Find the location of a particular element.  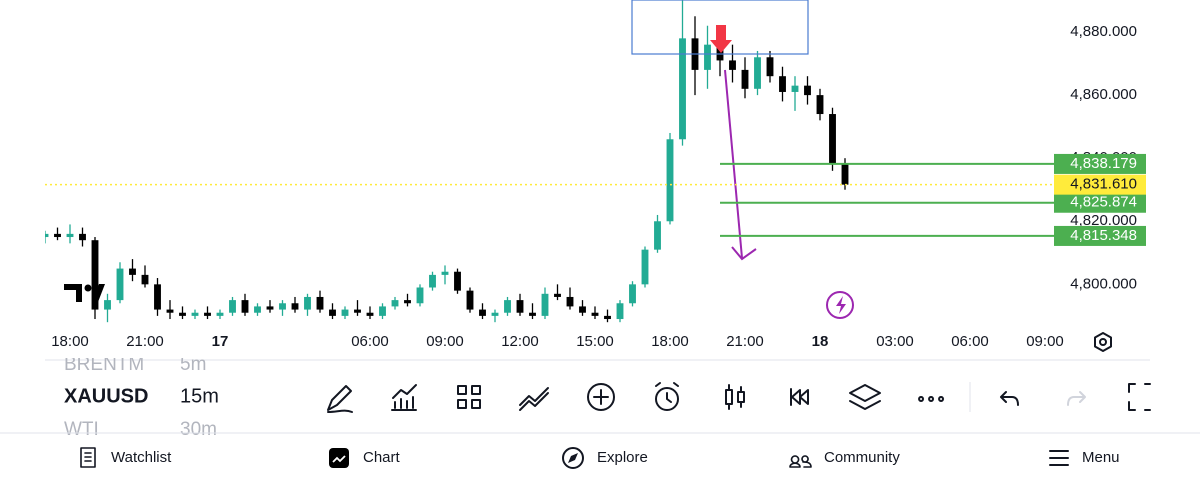

interval: 5m is located at coordinates (193, 364).